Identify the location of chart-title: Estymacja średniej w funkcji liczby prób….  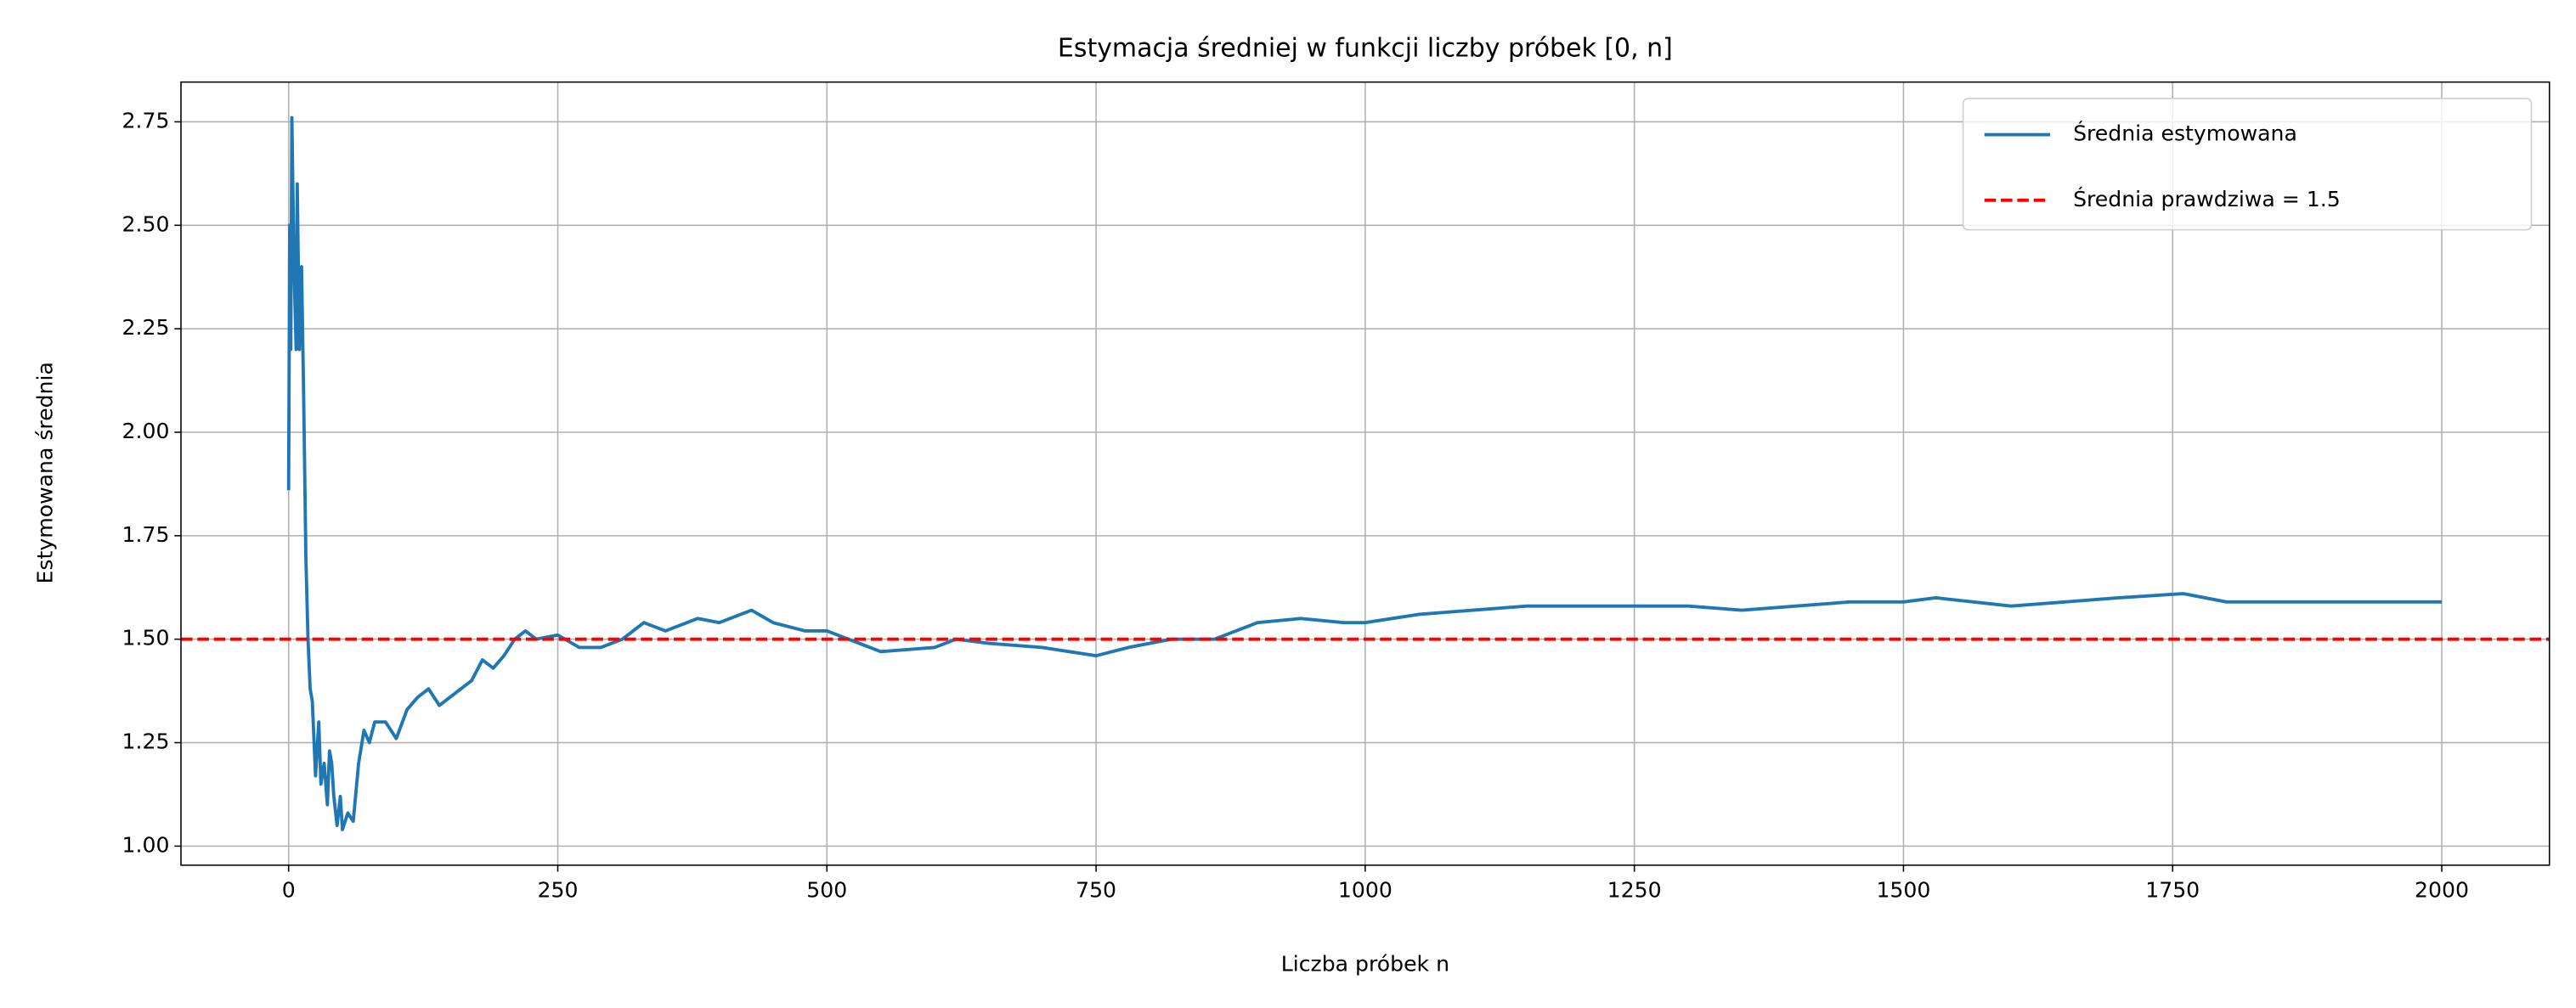
(1365, 48).